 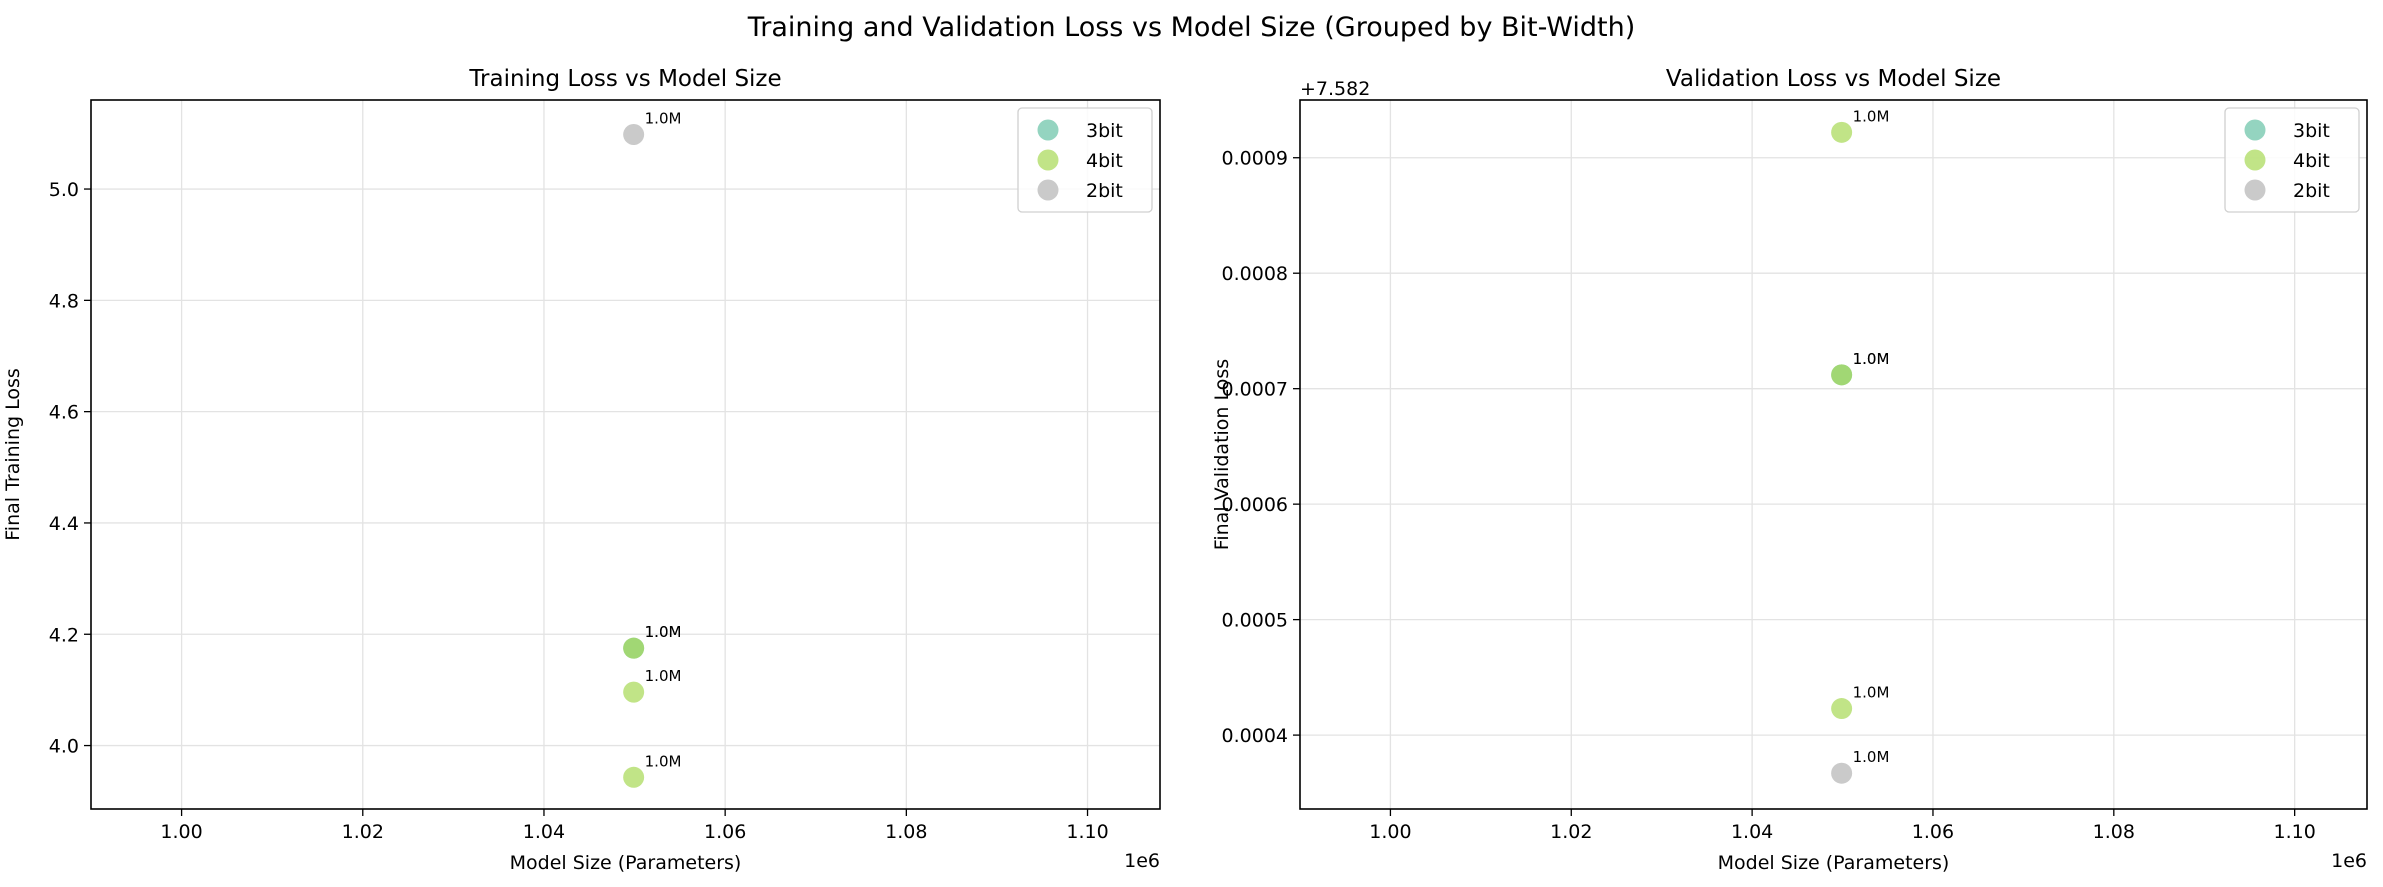 What do you see at coordinates (1255, 621) in the screenshot?
I see `y-tick-label: 0.0005` at bounding box center [1255, 621].